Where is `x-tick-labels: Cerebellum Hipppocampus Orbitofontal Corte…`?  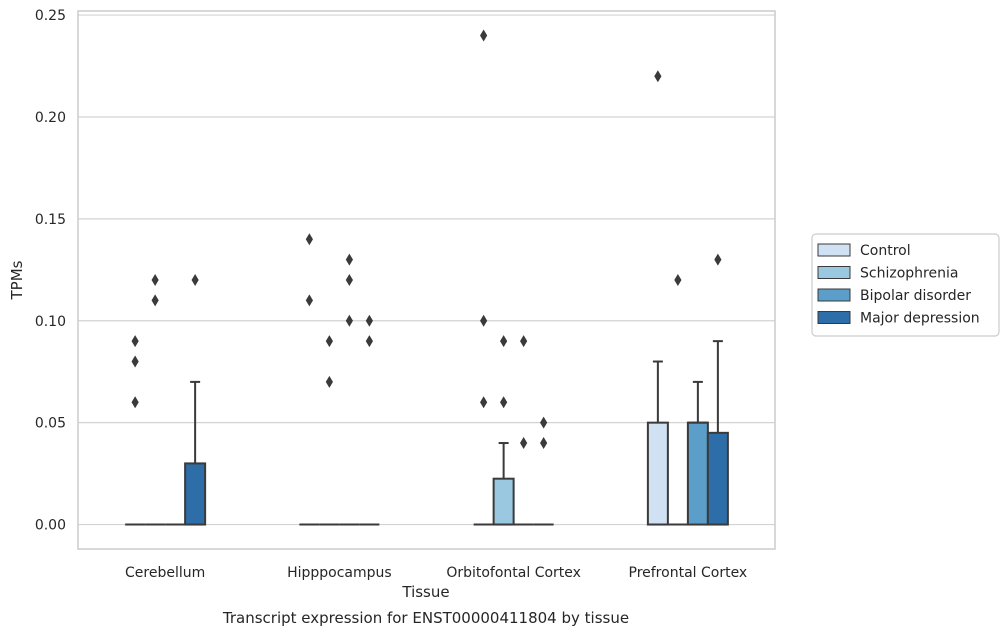 x-tick-labels: Cerebellum Hipppocampus Orbitofontal Corte… is located at coordinates (436, 573).